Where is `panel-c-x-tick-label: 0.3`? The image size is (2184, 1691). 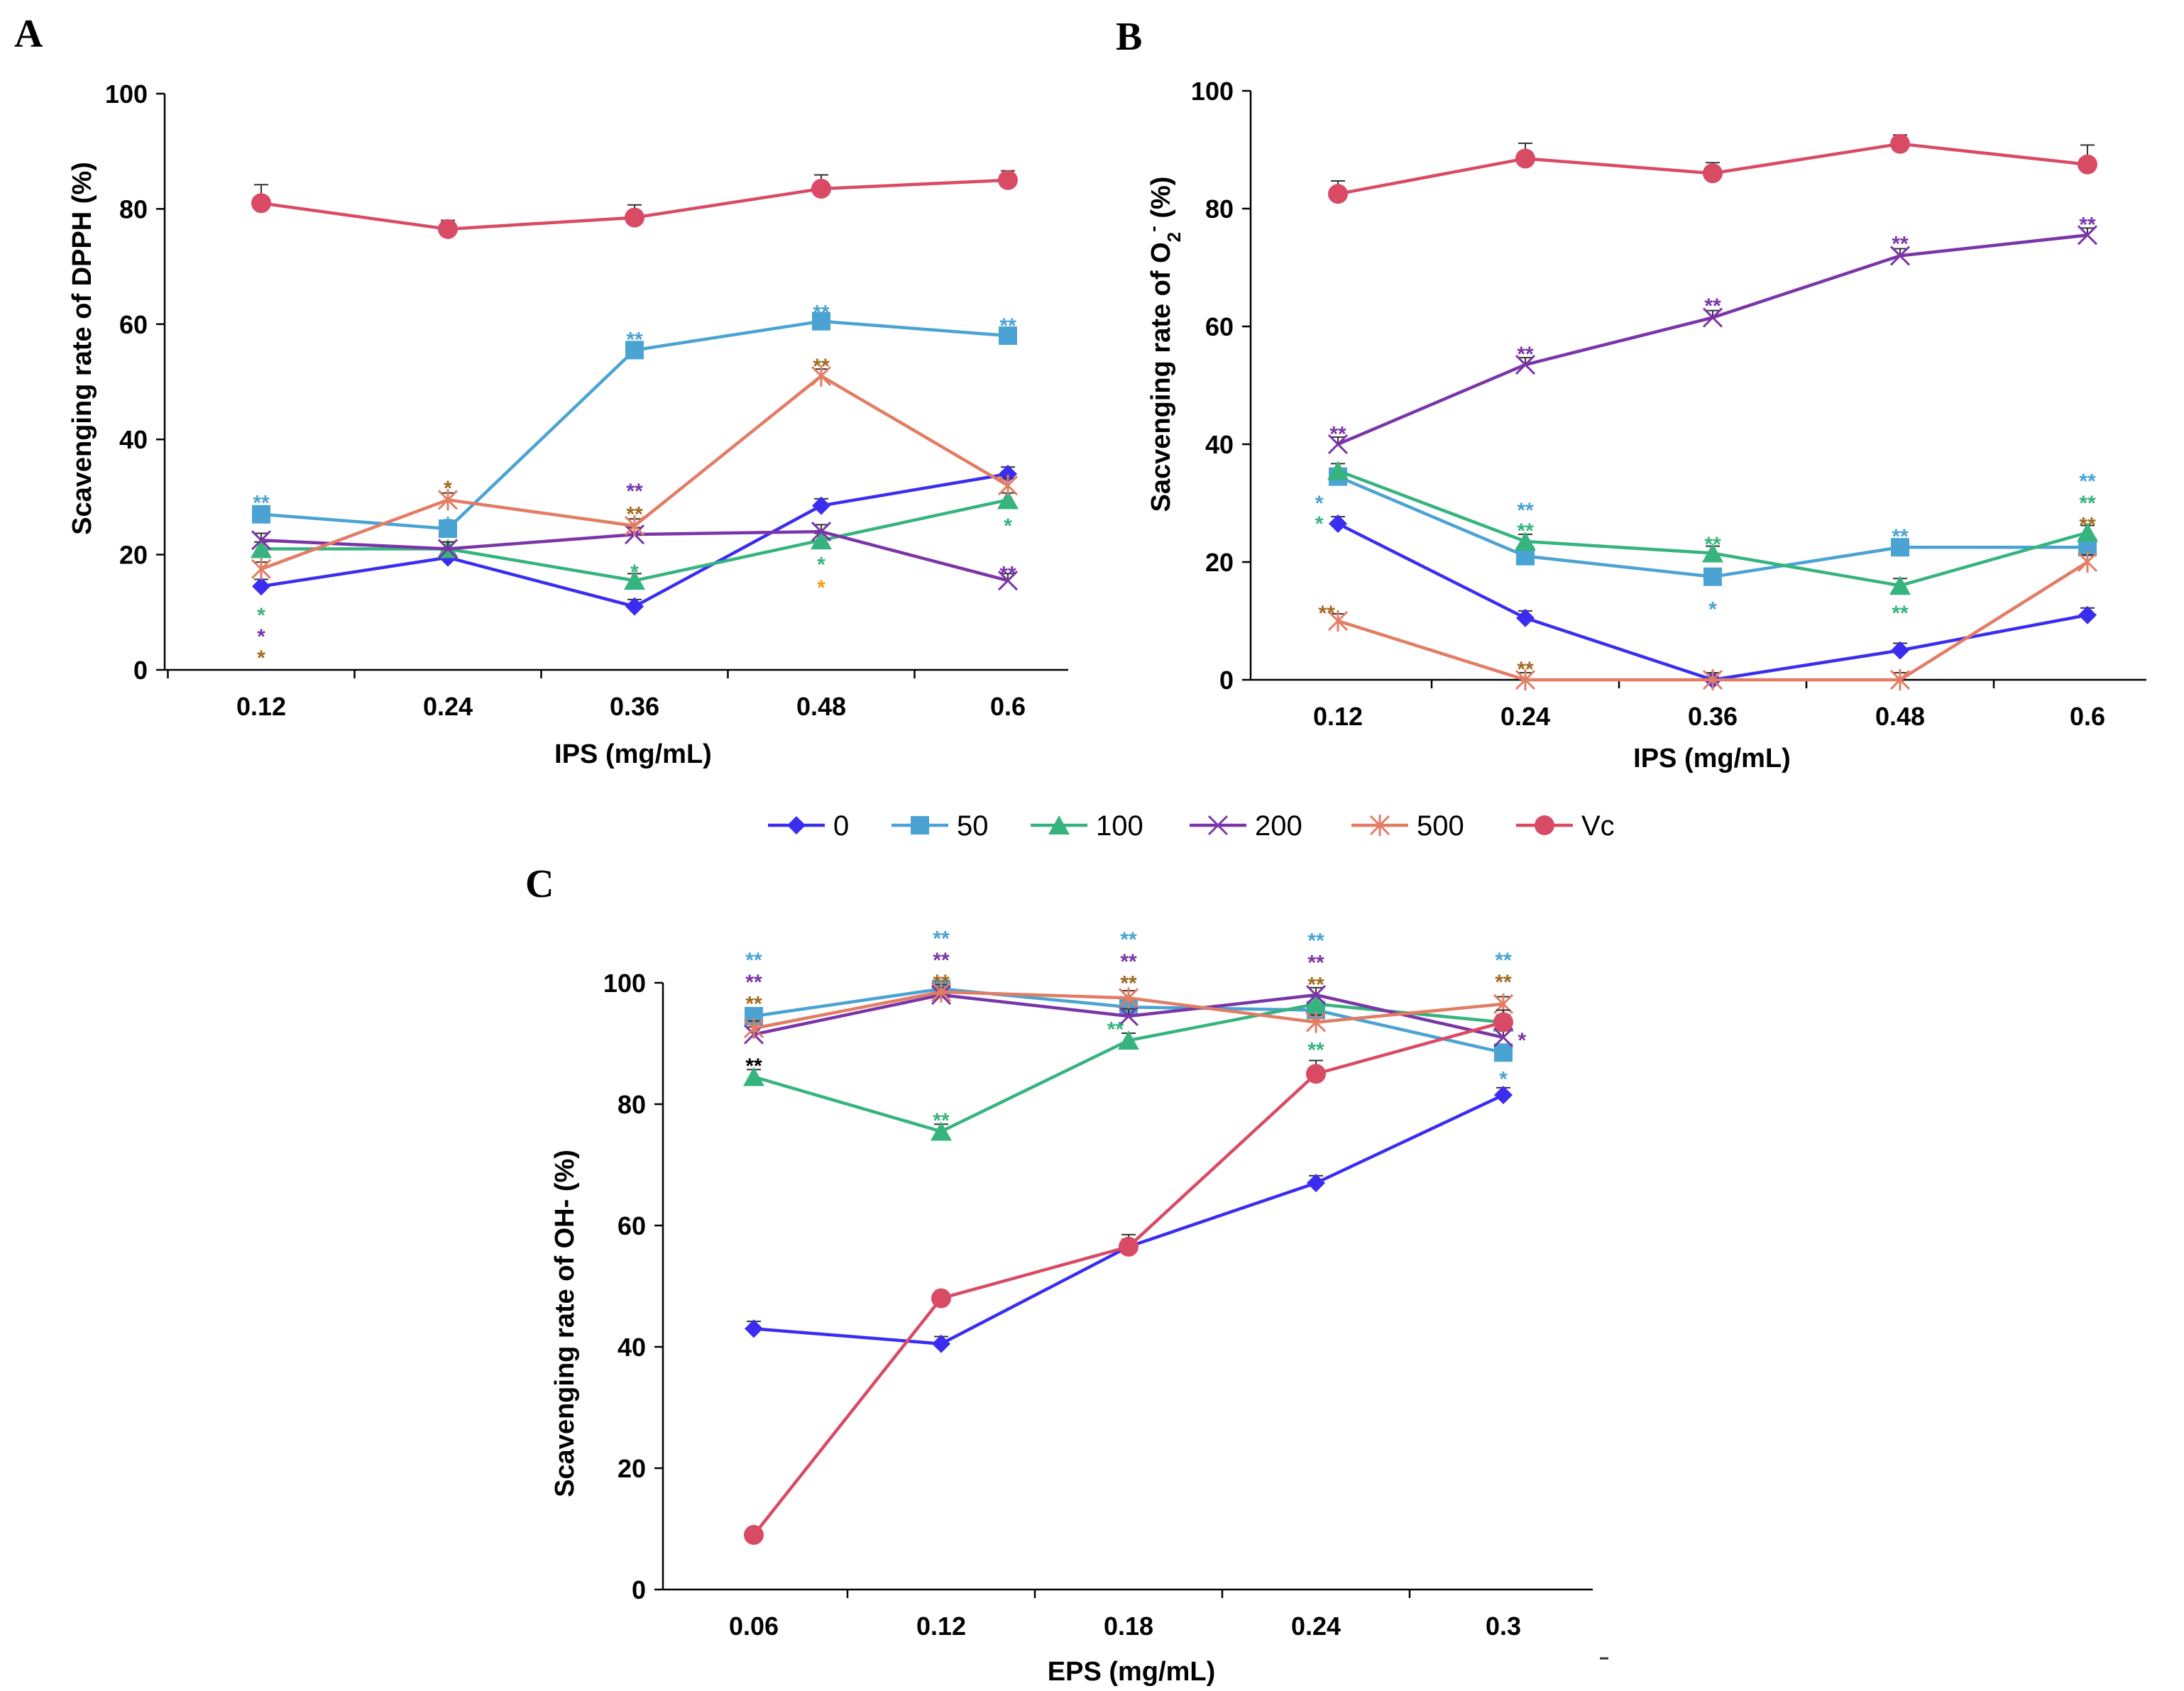 panel-c-x-tick-label: 0.3 is located at coordinates (1504, 1626).